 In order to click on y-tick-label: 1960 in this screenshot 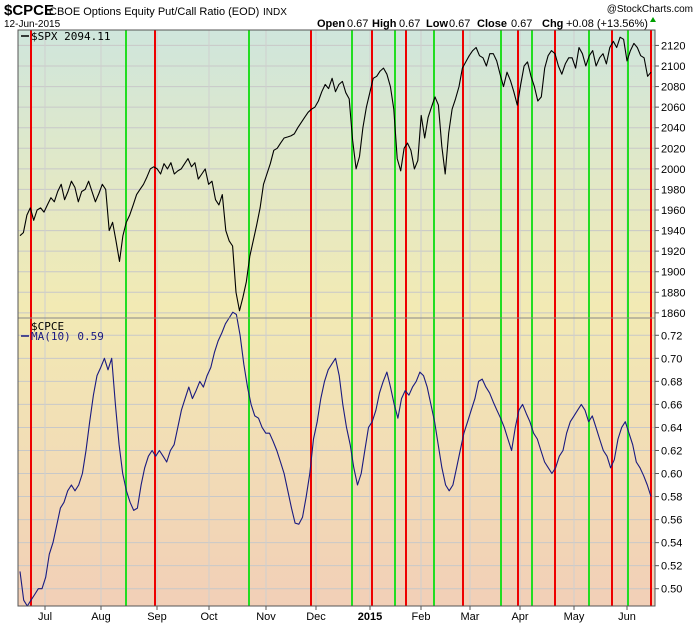, I will do `click(673, 211)`.